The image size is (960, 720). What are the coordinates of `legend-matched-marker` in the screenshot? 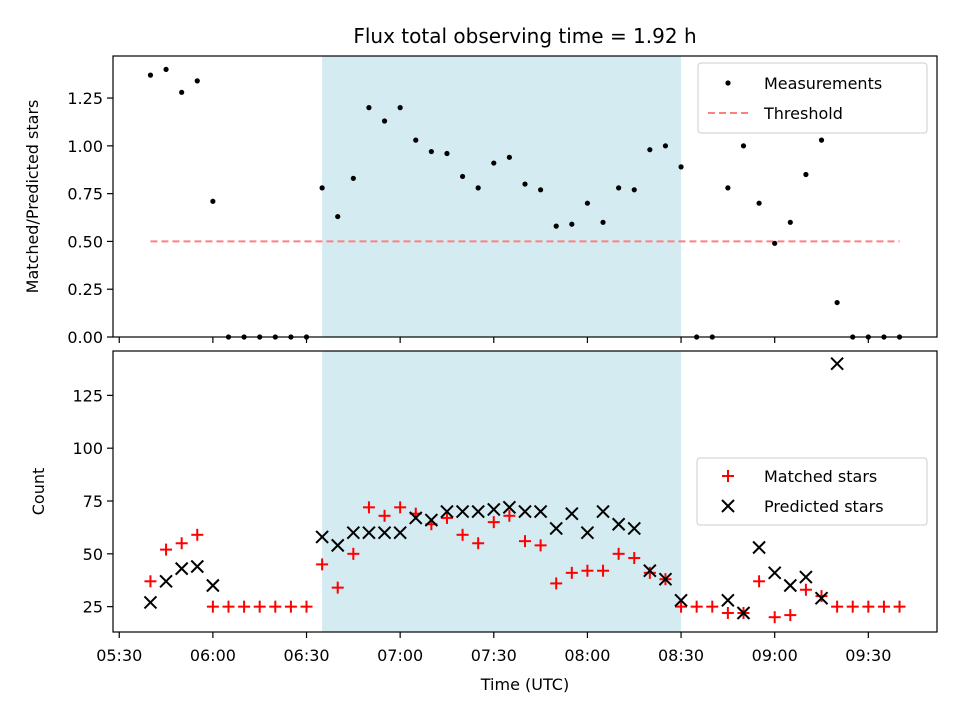 It's located at (728, 476).